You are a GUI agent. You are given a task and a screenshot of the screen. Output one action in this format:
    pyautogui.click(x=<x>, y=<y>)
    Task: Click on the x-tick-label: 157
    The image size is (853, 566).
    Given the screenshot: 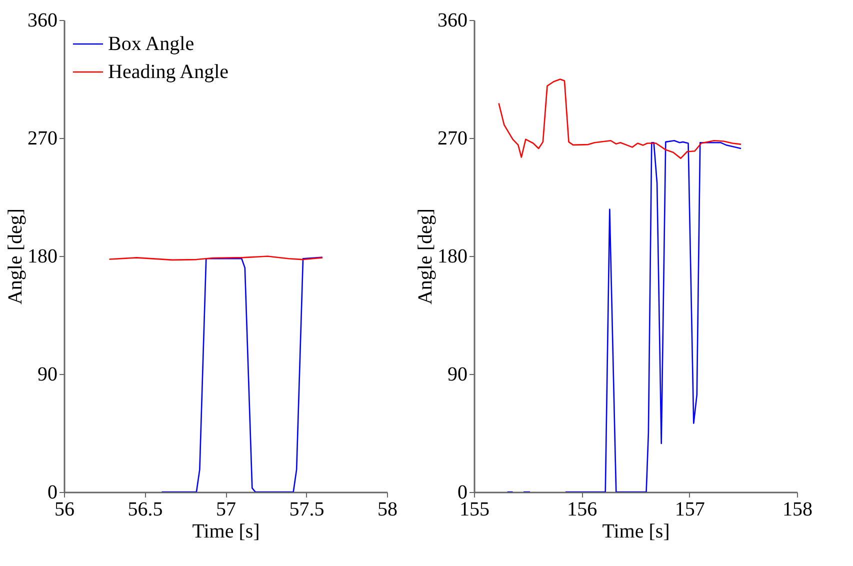 What is the action you would take?
    pyautogui.click(x=689, y=509)
    